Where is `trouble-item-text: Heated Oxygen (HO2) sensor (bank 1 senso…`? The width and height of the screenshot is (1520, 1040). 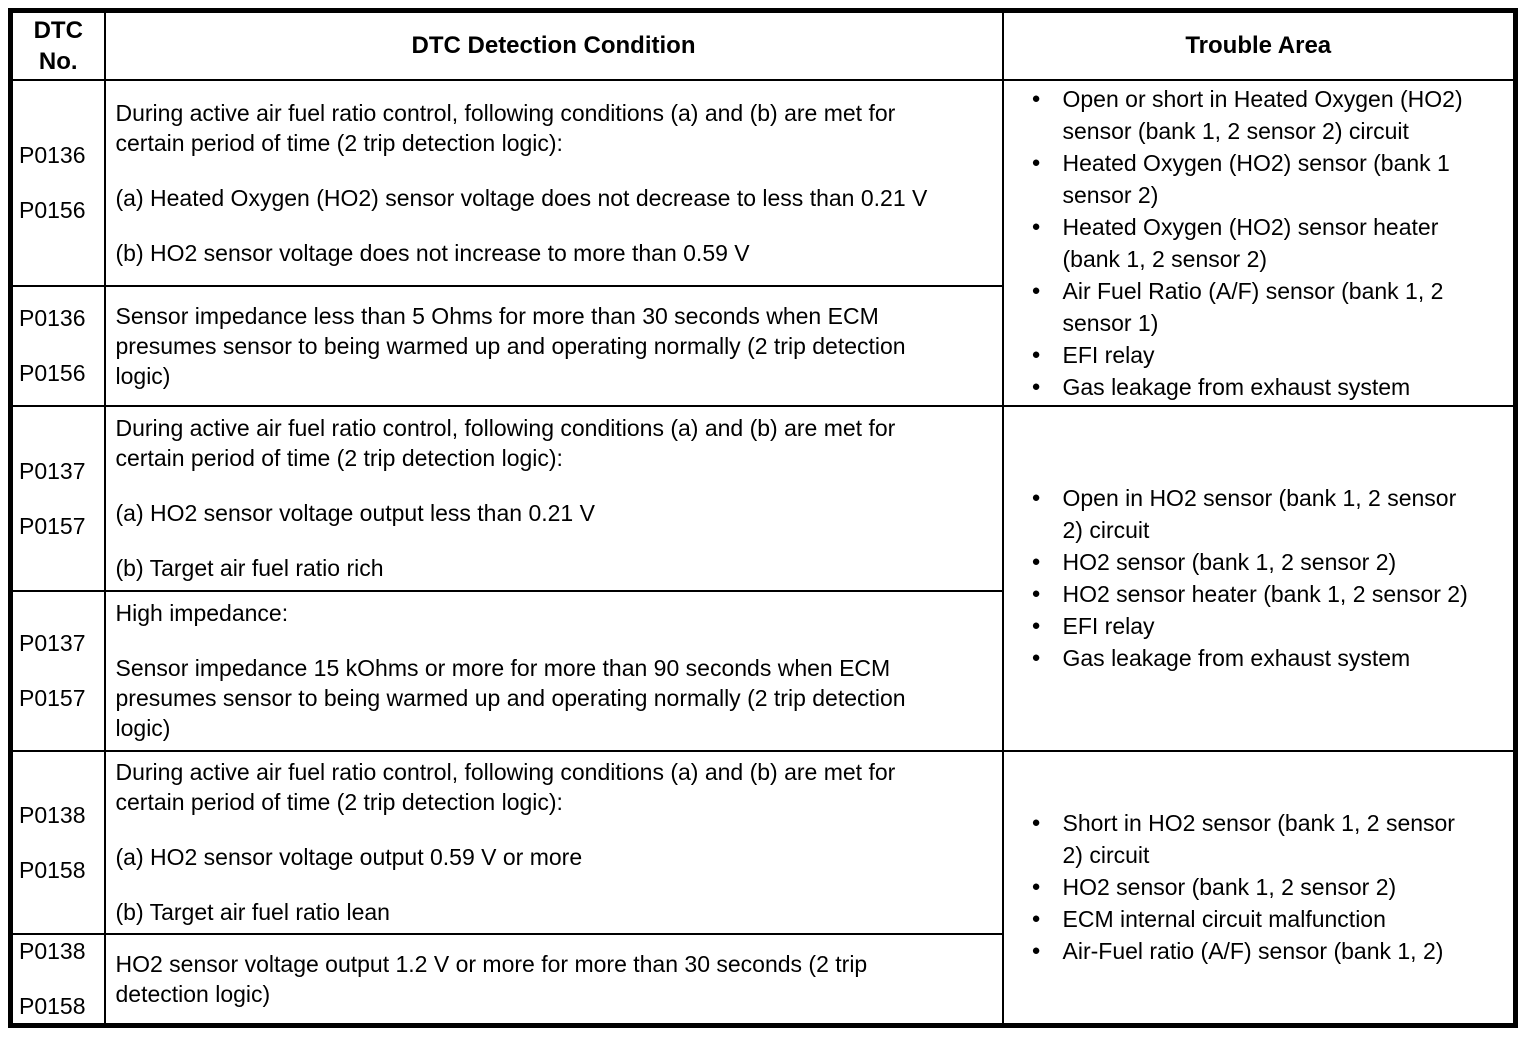
trouble-item-text: Heated Oxygen (HO2) sensor (bank 1 senso… is located at coordinates (1256, 178).